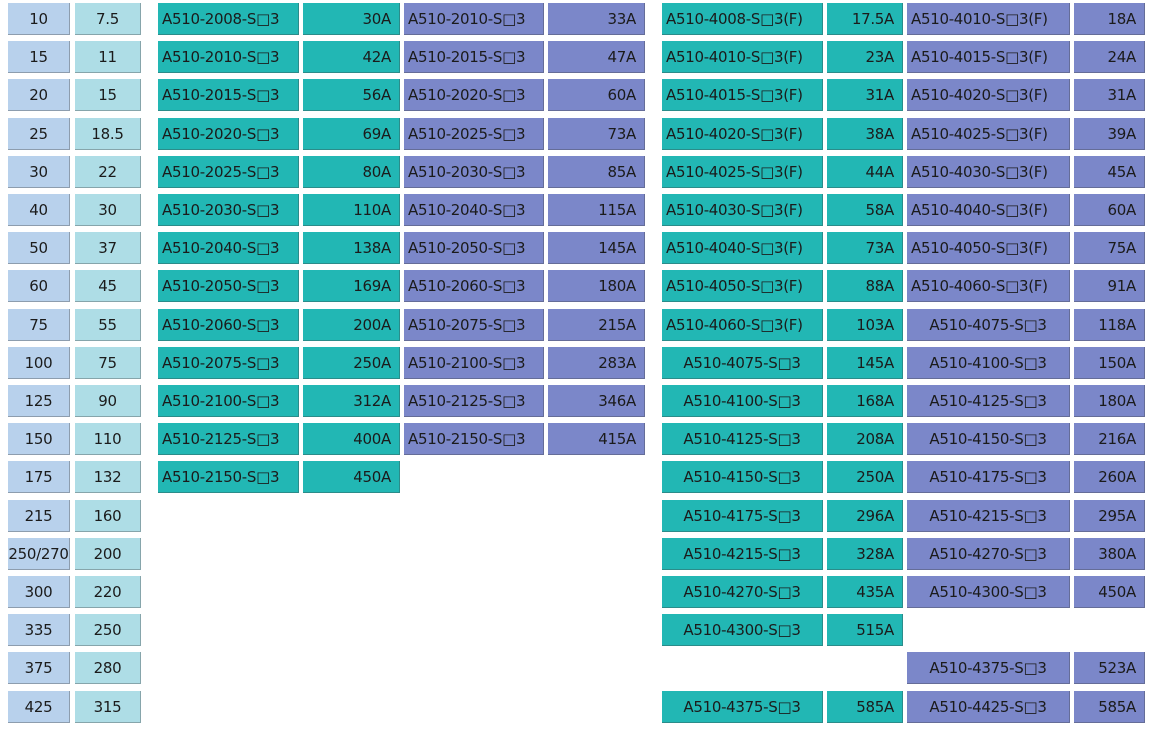 The width and height of the screenshot is (1159, 743). I want to click on kw-cell: 220, so click(108, 592).